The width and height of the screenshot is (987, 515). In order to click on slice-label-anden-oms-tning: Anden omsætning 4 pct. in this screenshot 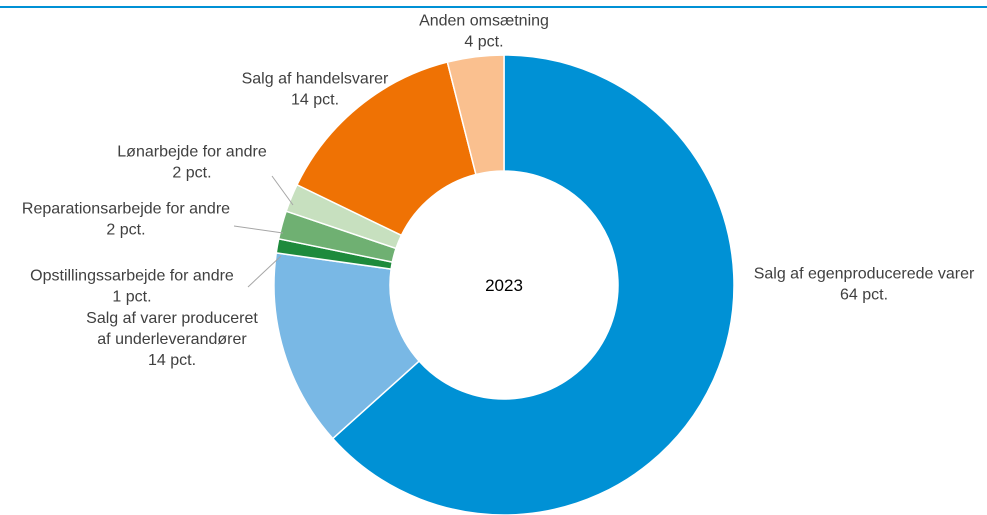, I will do `click(484, 32)`.